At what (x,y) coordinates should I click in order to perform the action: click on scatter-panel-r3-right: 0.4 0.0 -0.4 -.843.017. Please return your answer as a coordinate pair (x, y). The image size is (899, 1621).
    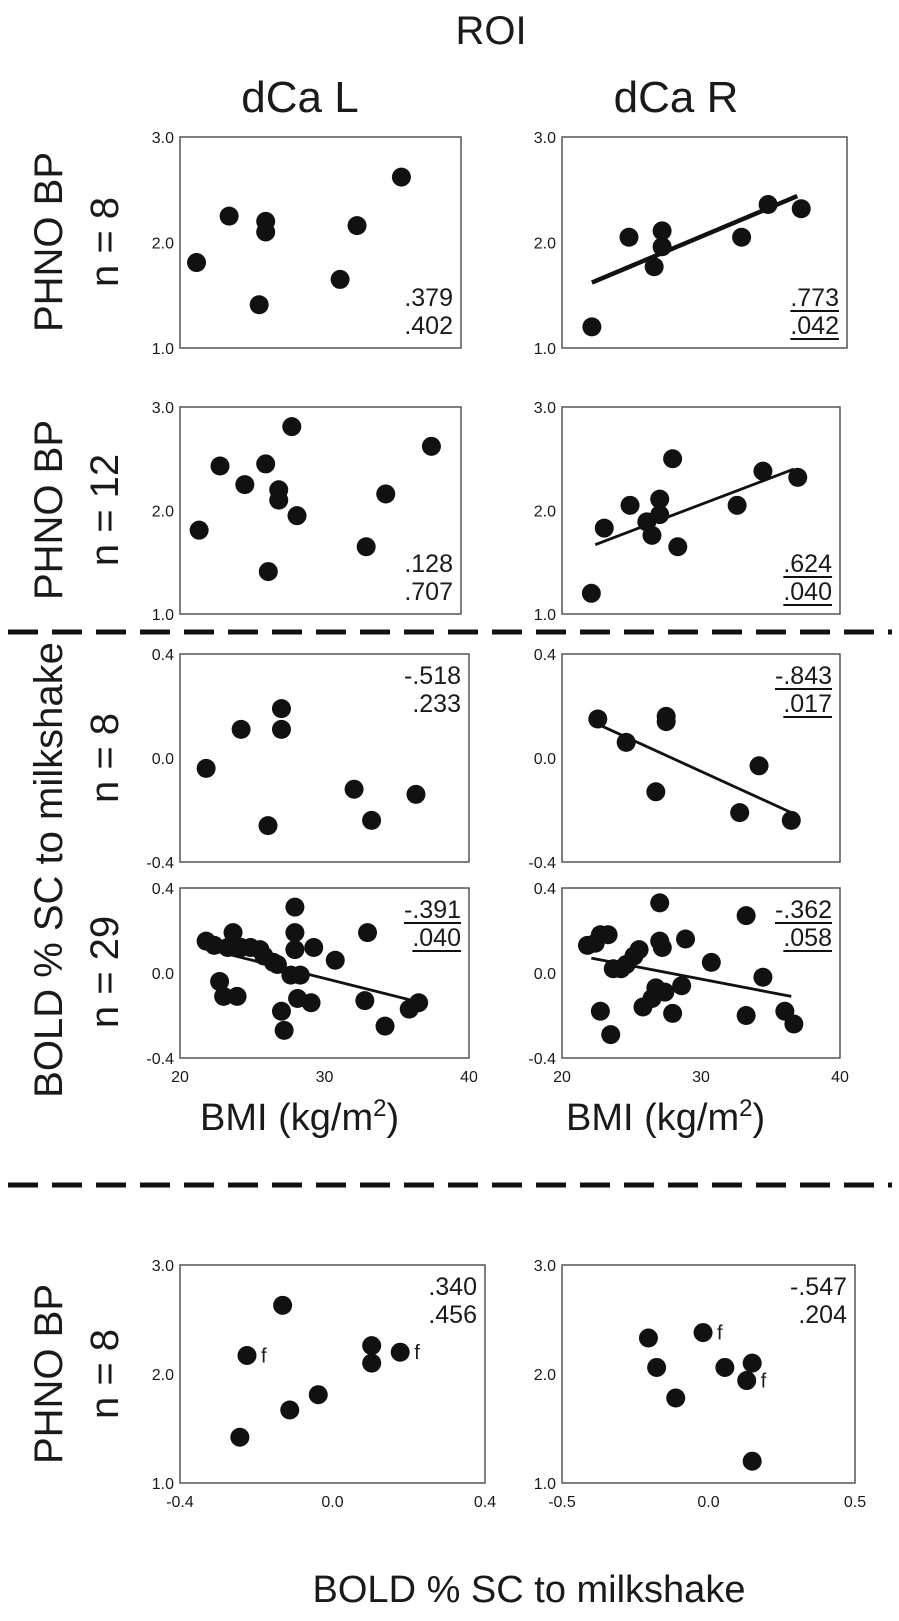
    Looking at the image, I should click on (684, 759).